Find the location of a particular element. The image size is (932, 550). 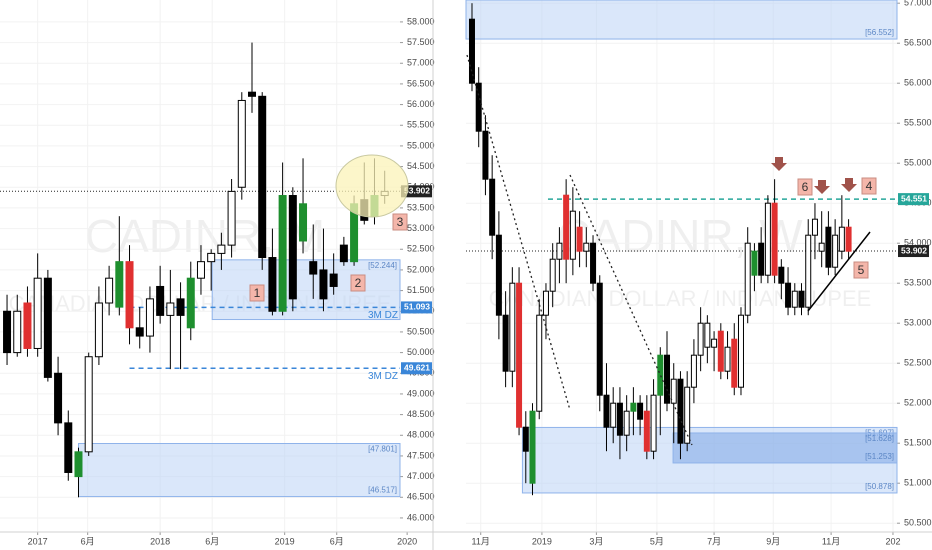

x-tick-label: 5月 is located at coordinates (657, 541).